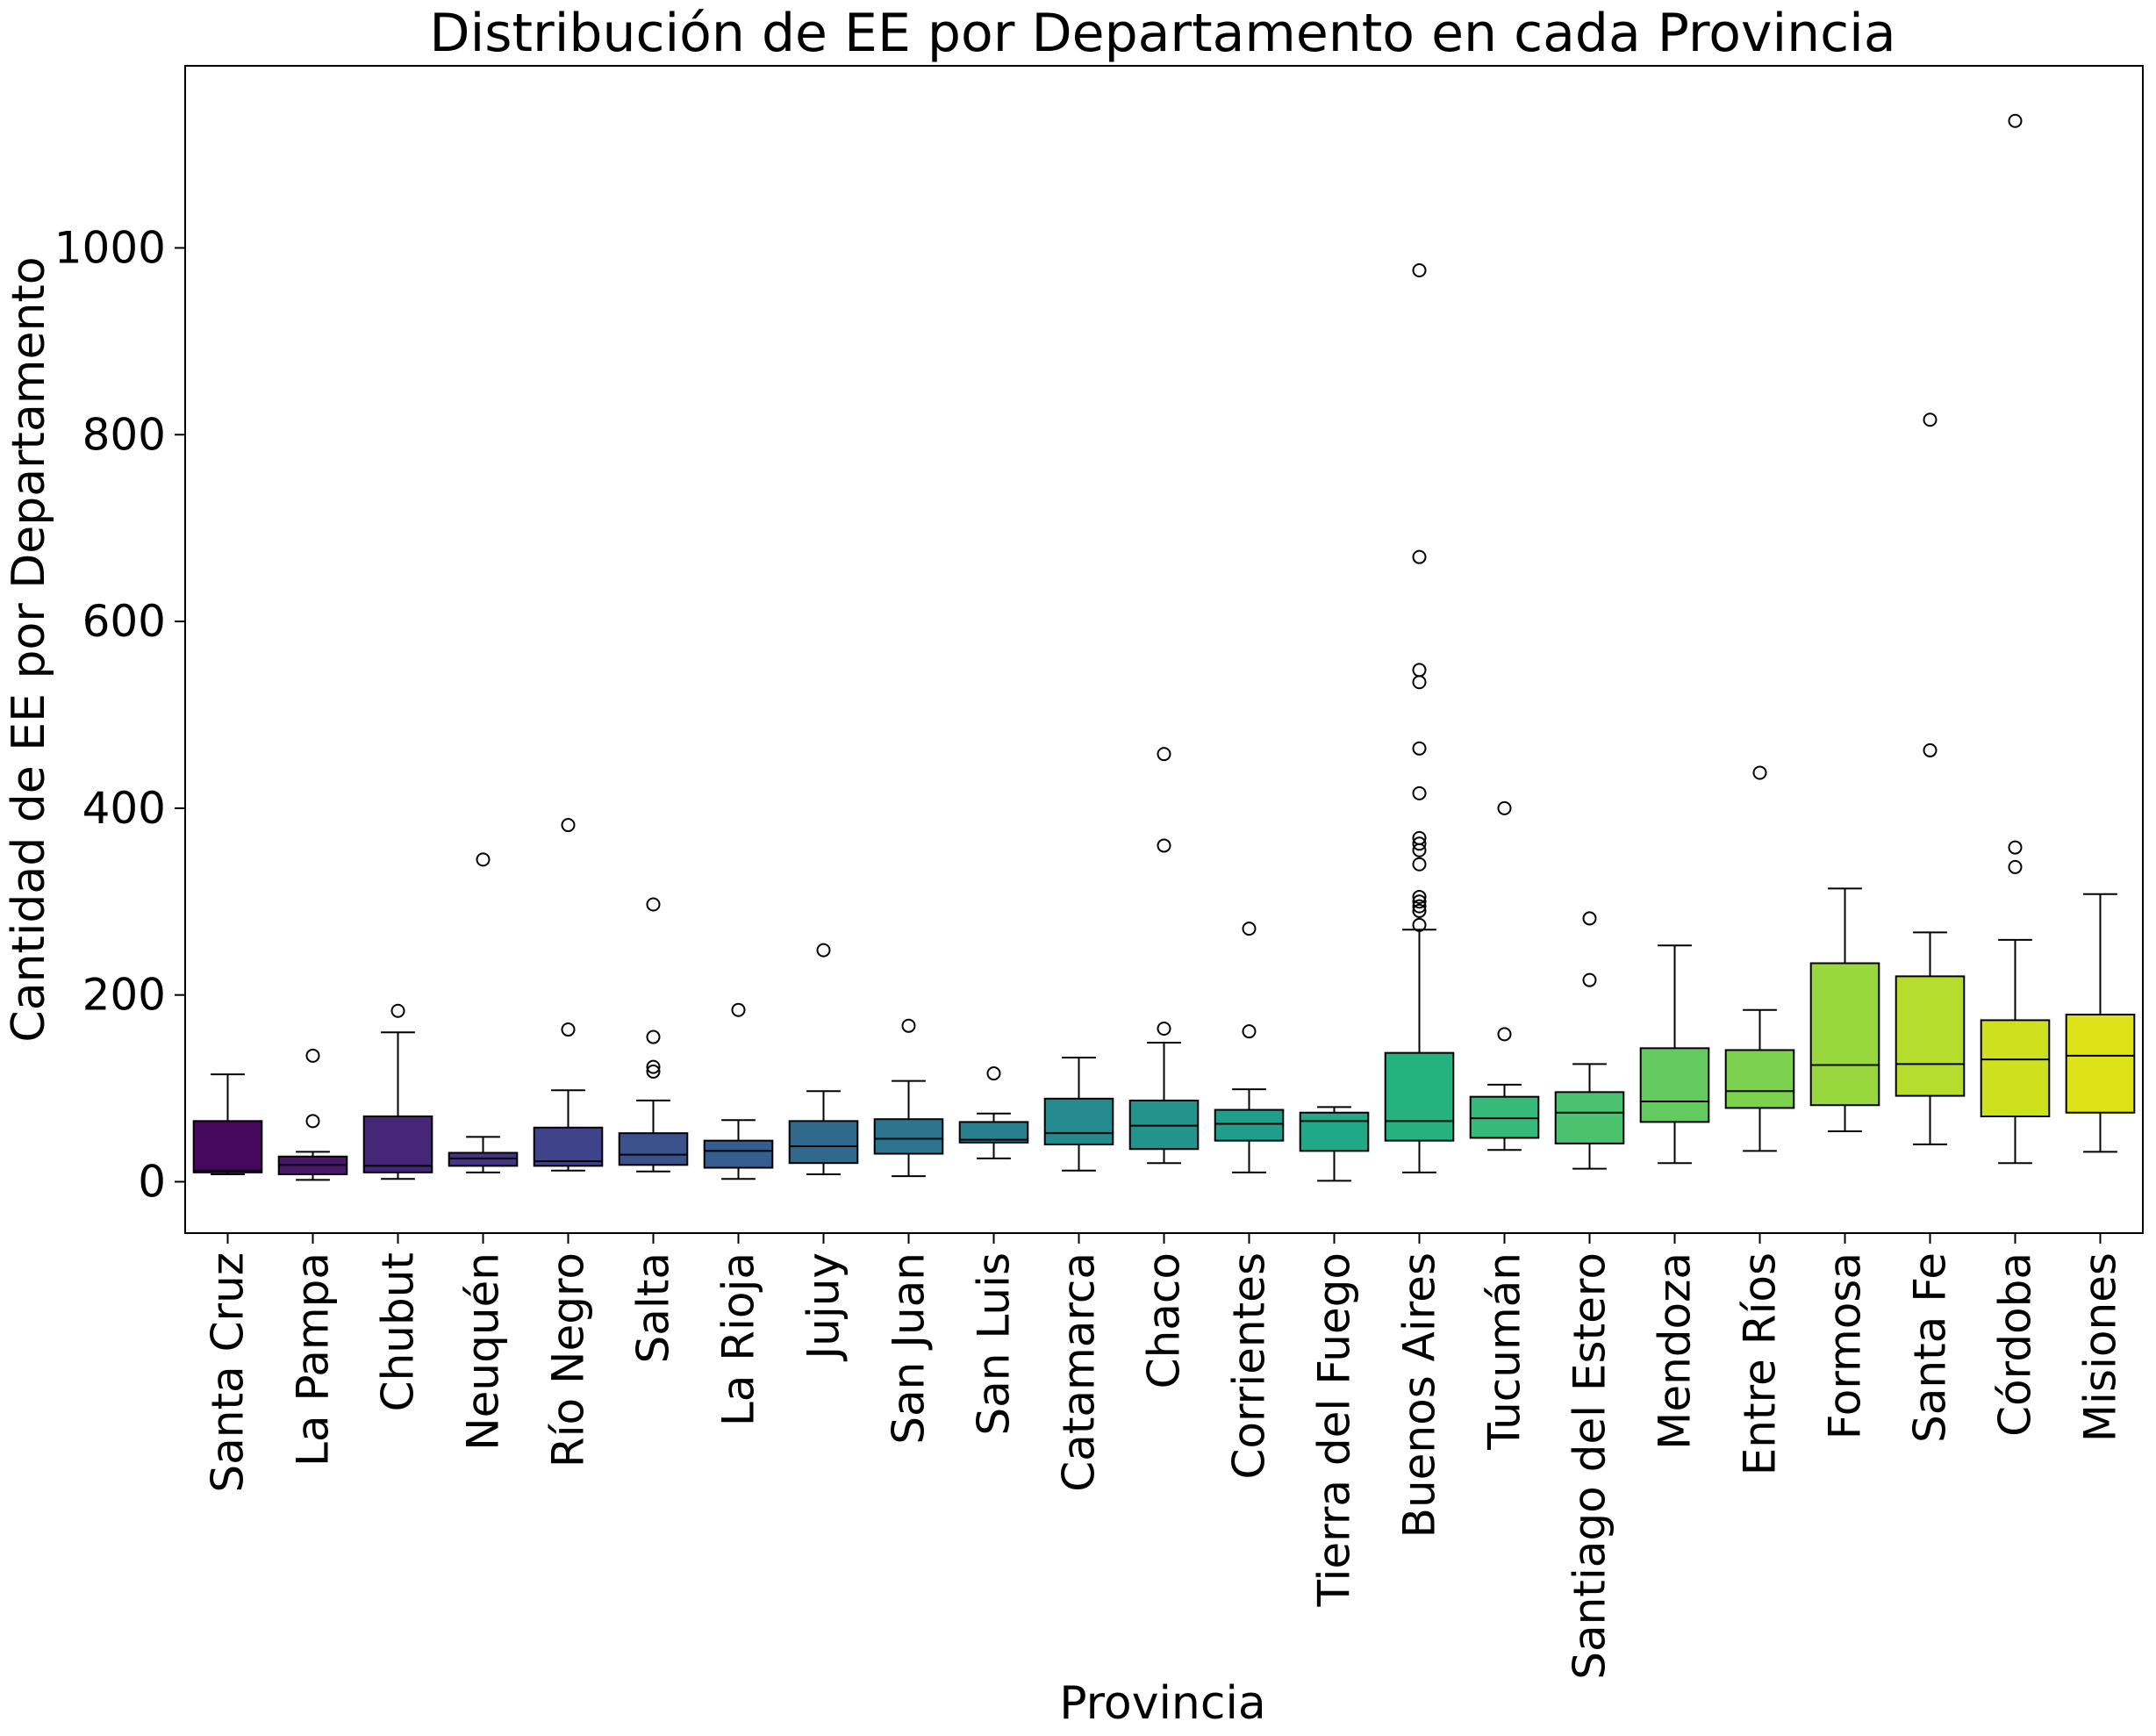 The image size is (2156, 1736). Describe the element at coordinates (119, 714) in the screenshot. I see `y-axis: 0 200 400 600 800 1000` at that location.